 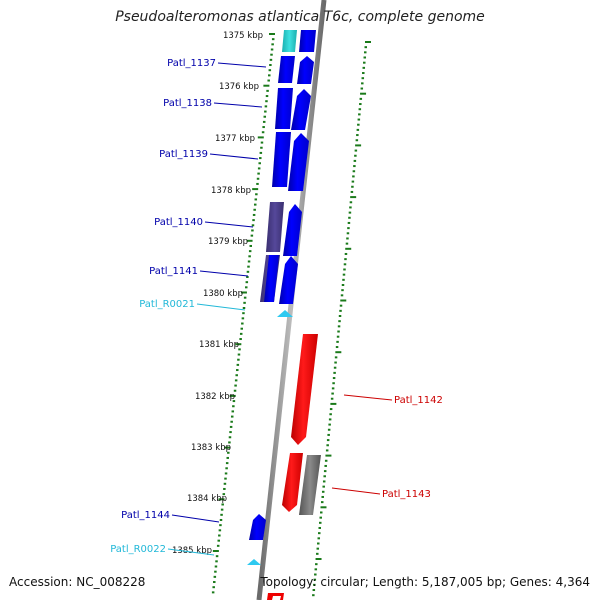 I want to click on scale-label: 1385 kbp, so click(x=192, y=551).